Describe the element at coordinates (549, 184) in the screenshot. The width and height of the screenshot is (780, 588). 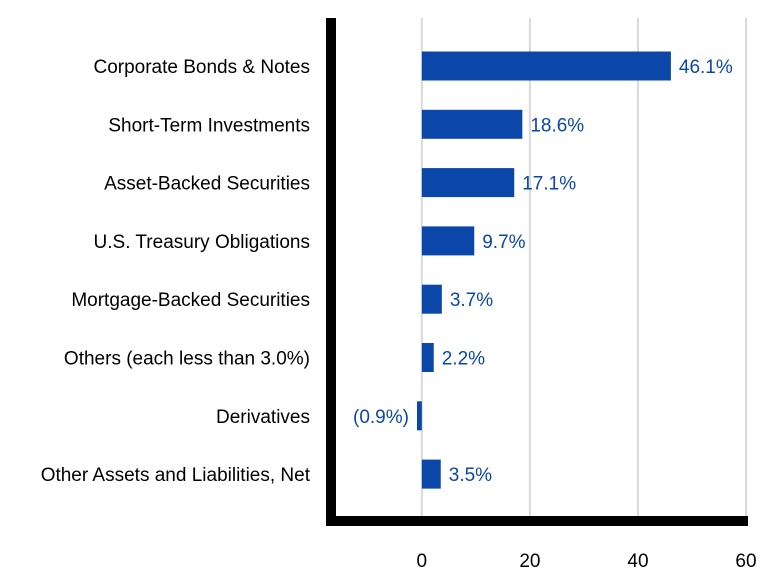
I see `value-label: 17.1%` at that location.